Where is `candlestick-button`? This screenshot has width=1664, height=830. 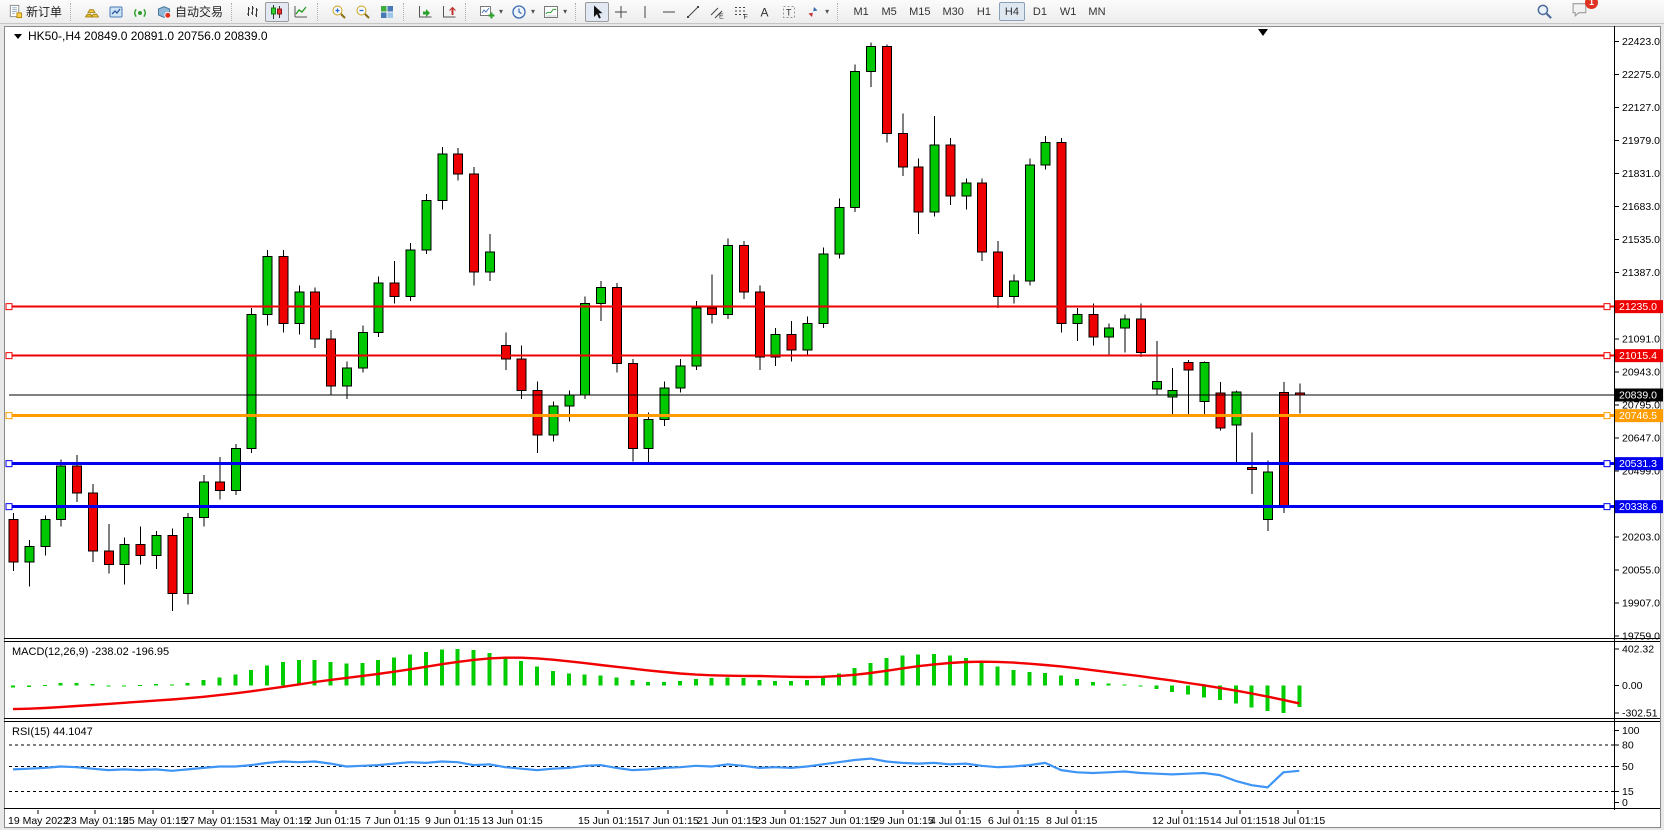
candlestick-button is located at coordinates (277, 11).